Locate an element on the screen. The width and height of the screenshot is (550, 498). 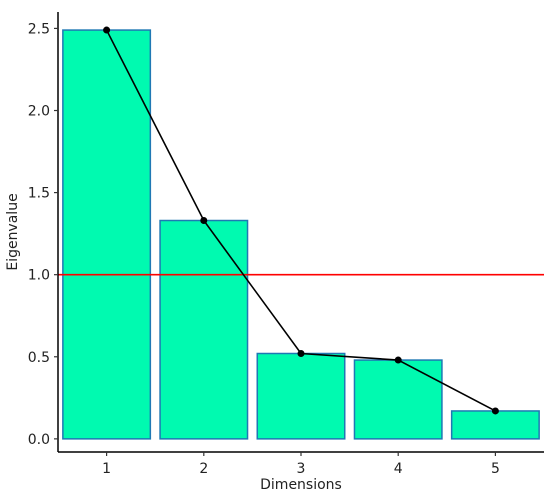
y-tick-label: 0.0 is located at coordinates (39, 440).